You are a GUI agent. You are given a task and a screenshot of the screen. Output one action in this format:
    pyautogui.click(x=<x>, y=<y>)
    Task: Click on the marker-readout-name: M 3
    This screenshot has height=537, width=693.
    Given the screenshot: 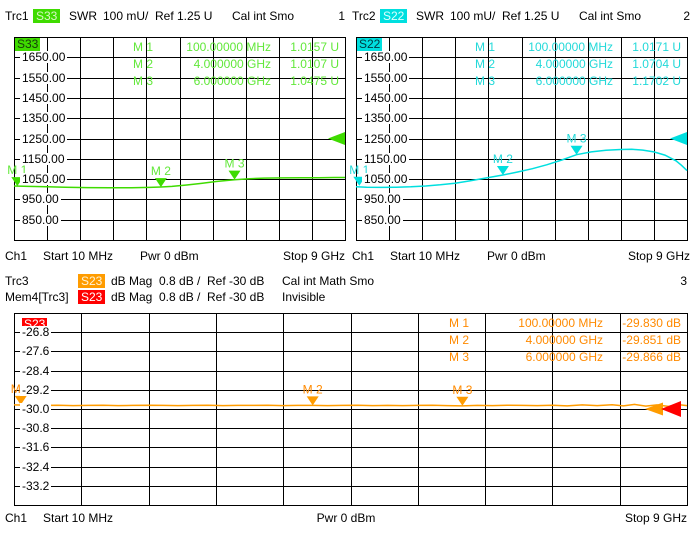 What is the action you would take?
    pyautogui.click(x=485, y=81)
    